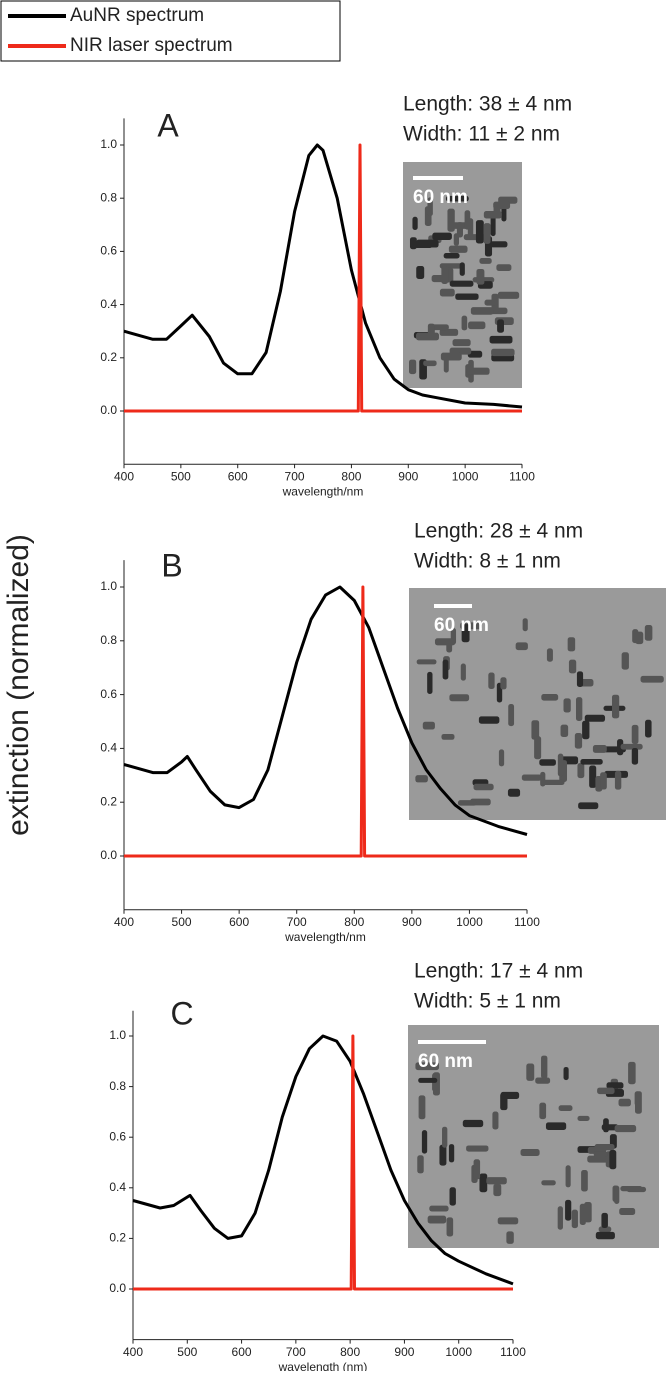 The height and width of the screenshot is (1376, 666). I want to click on annotation: Width: 5 ± 1 nm, so click(487, 1001).